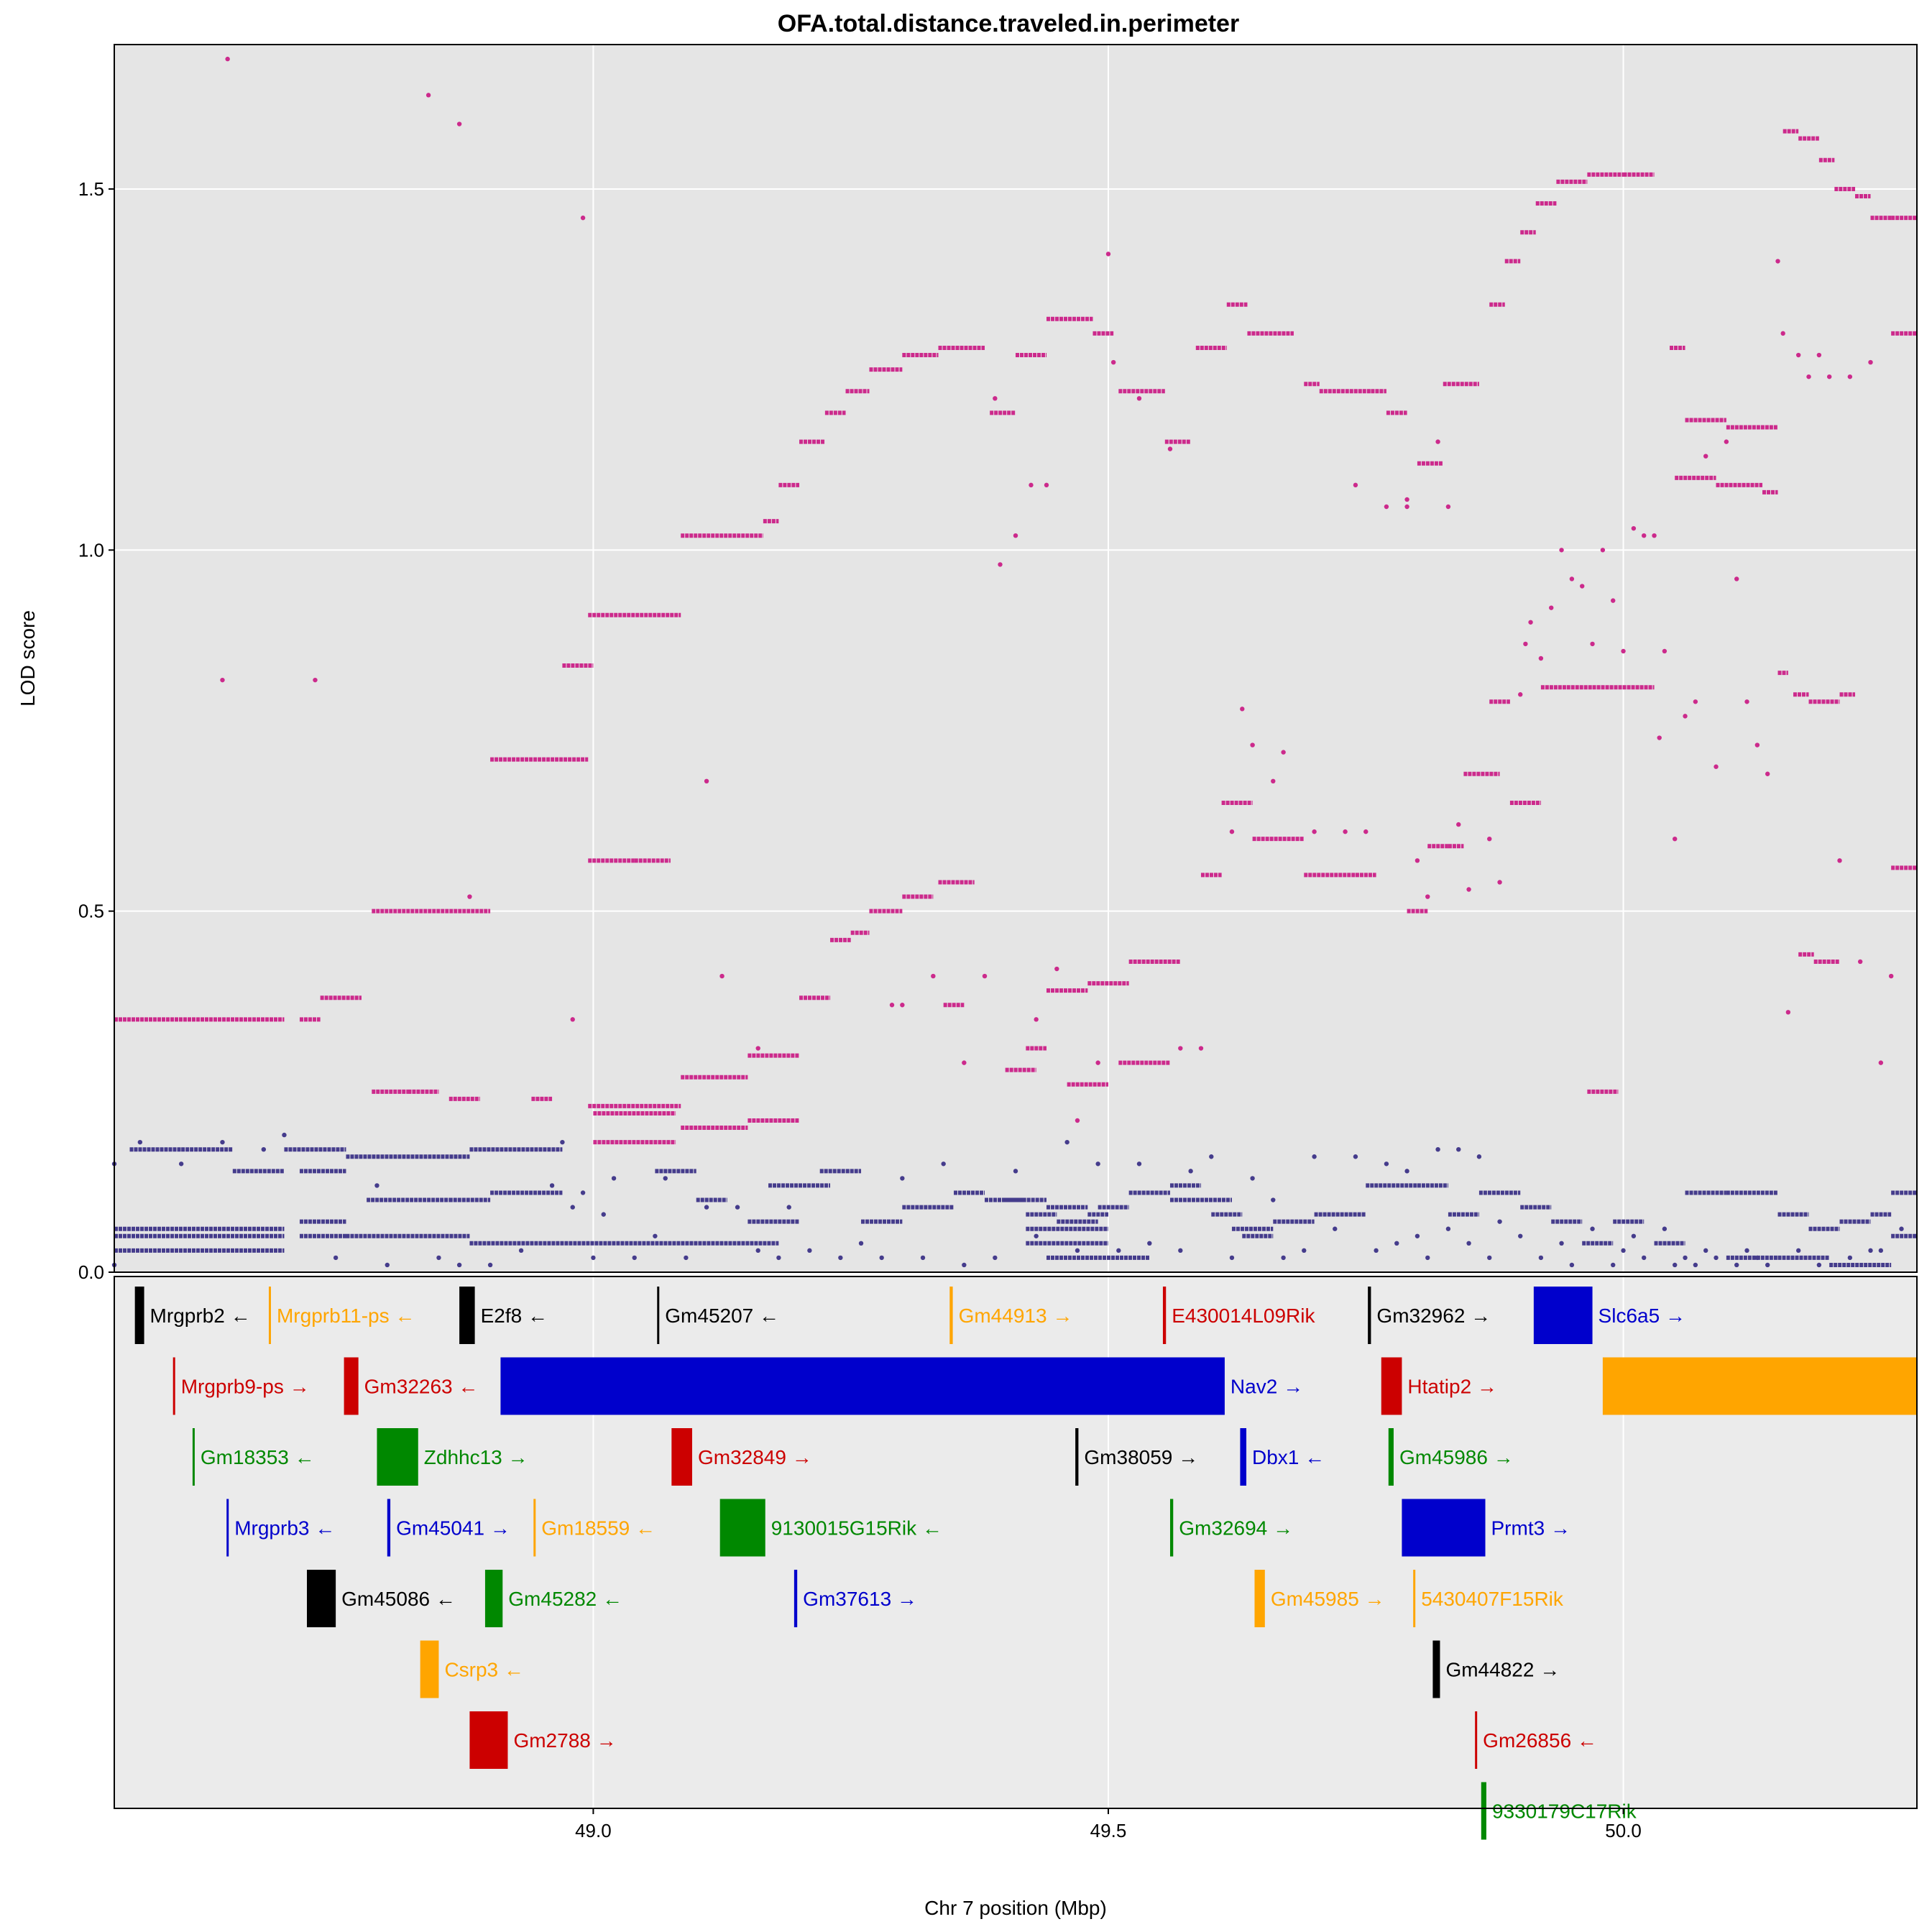 The image size is (1932, 1932). What do you see at coordinates (284, 1528) in the screenshot?
I see `gene-label: Mrgprb3 ←` at bounding box center [284, 1528].